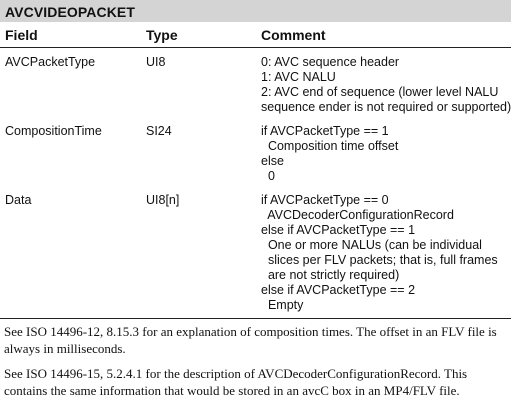  Describe the element at coordinates (338, 230) in the screenshot. I see `row-3-comment-line-3: else if AVCPacketType == 1` at that location.